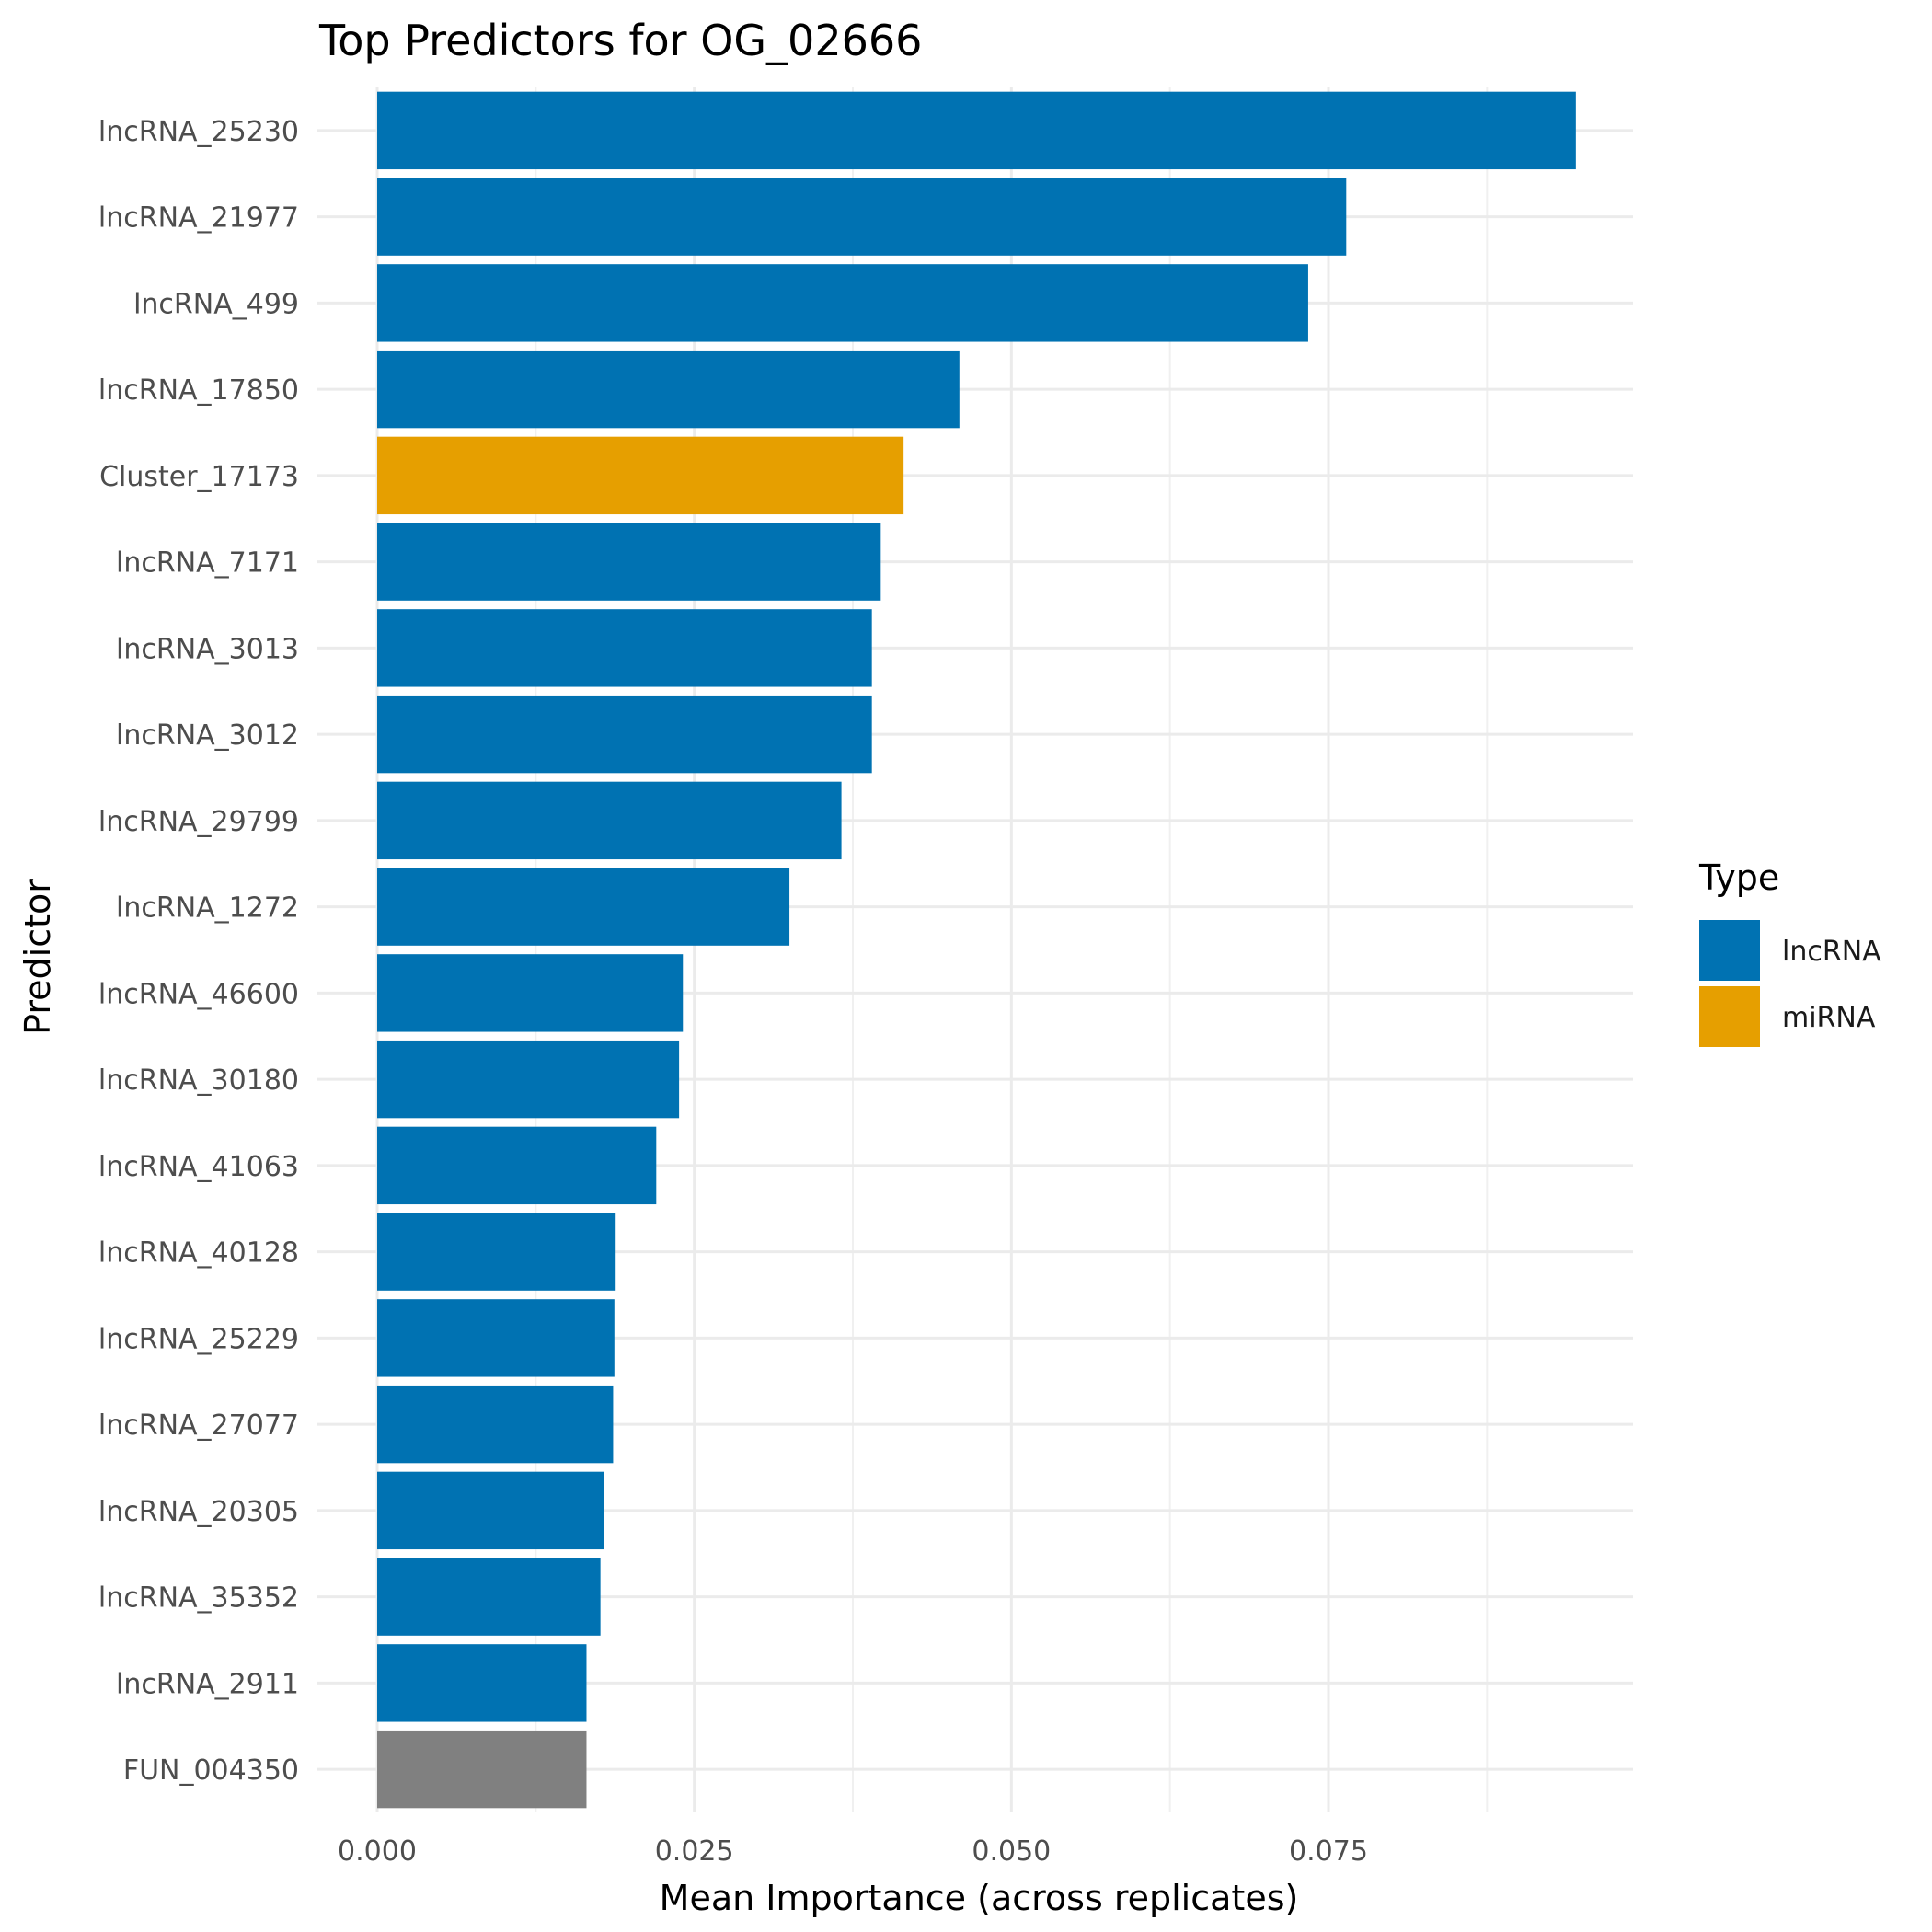 Image resolution: width=1932 pixels, height=1932 pixels. Describe the element at coordinates (1790, 983) in the screenshot. I see `legend-entries: lncRNA miRNA` at that location.